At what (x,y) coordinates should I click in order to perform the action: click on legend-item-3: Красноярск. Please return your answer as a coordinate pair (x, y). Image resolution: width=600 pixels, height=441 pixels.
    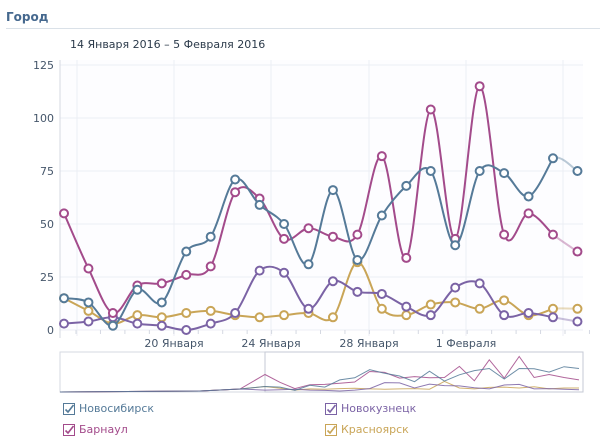
    Looking at the image, I should click on (367, 429).